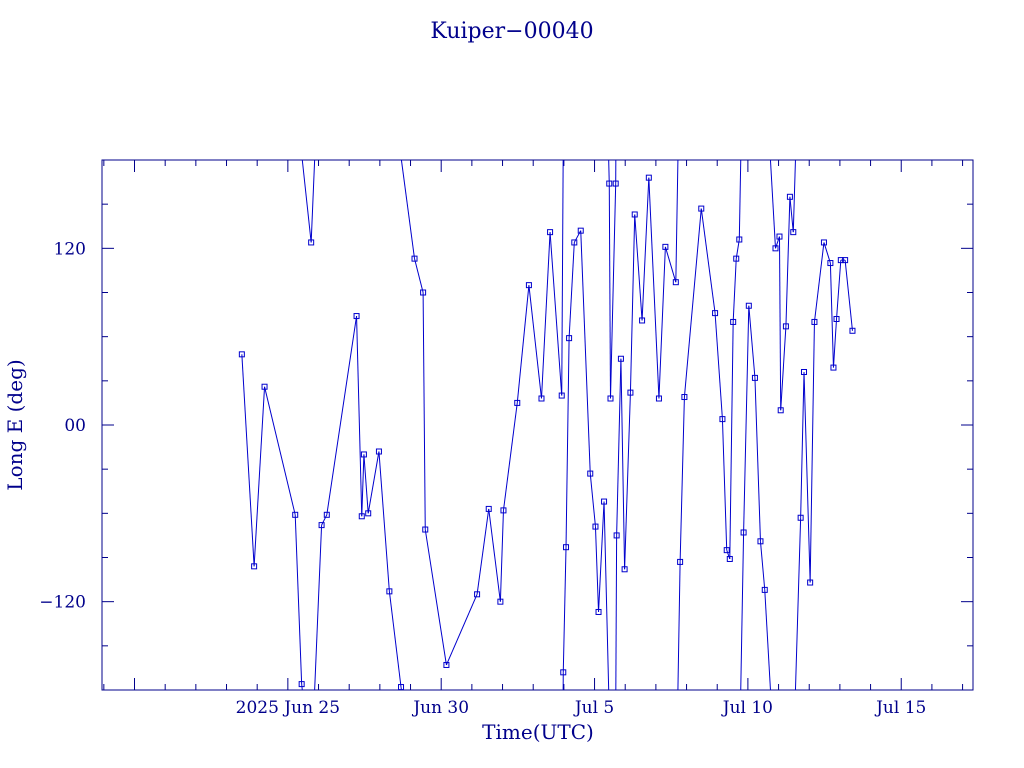 This screenshot has height=768, width=1024. What do you see at coordinates (62, 425) in the screenshot?
I see `y-tick-labels: −120 00 120` at bounding box center [62, 425].